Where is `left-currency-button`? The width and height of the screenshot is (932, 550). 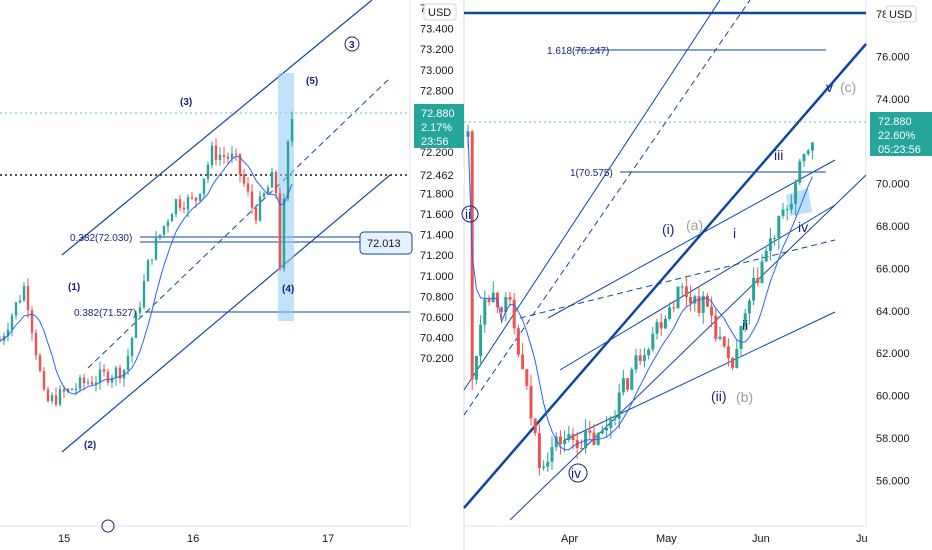 left-currency-button is located at coordinates (440, 12).